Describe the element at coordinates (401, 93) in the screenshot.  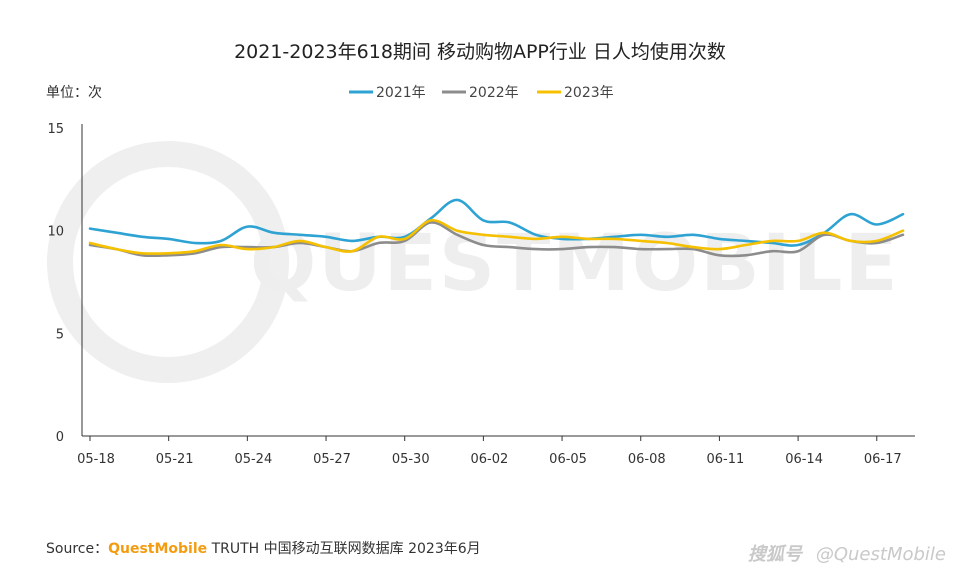
I see `legend-label-1: 2021年` at that location.